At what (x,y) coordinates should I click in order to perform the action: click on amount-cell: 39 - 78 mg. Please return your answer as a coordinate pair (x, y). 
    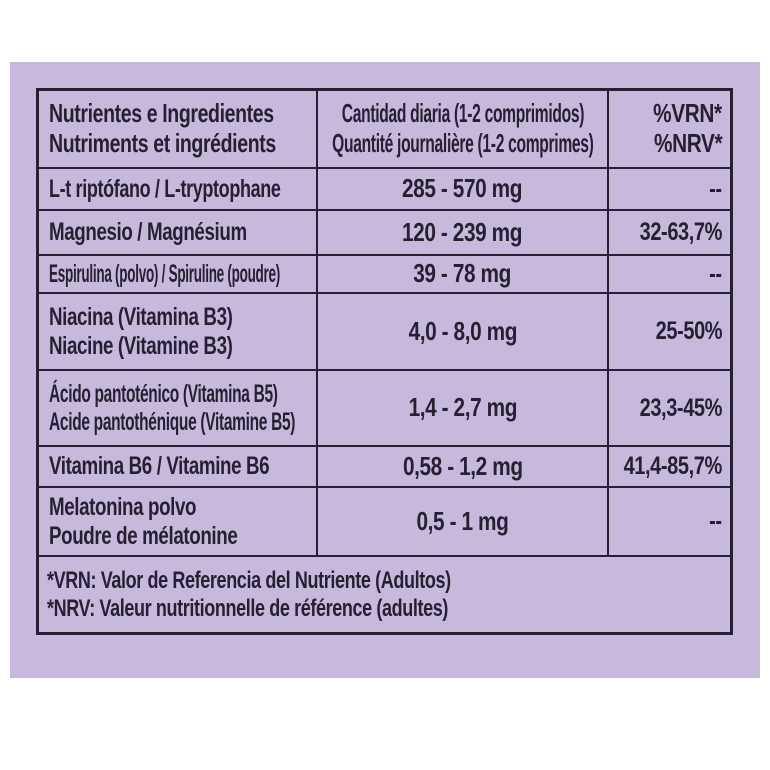
    Looking at the image, I should click on (462, 274).